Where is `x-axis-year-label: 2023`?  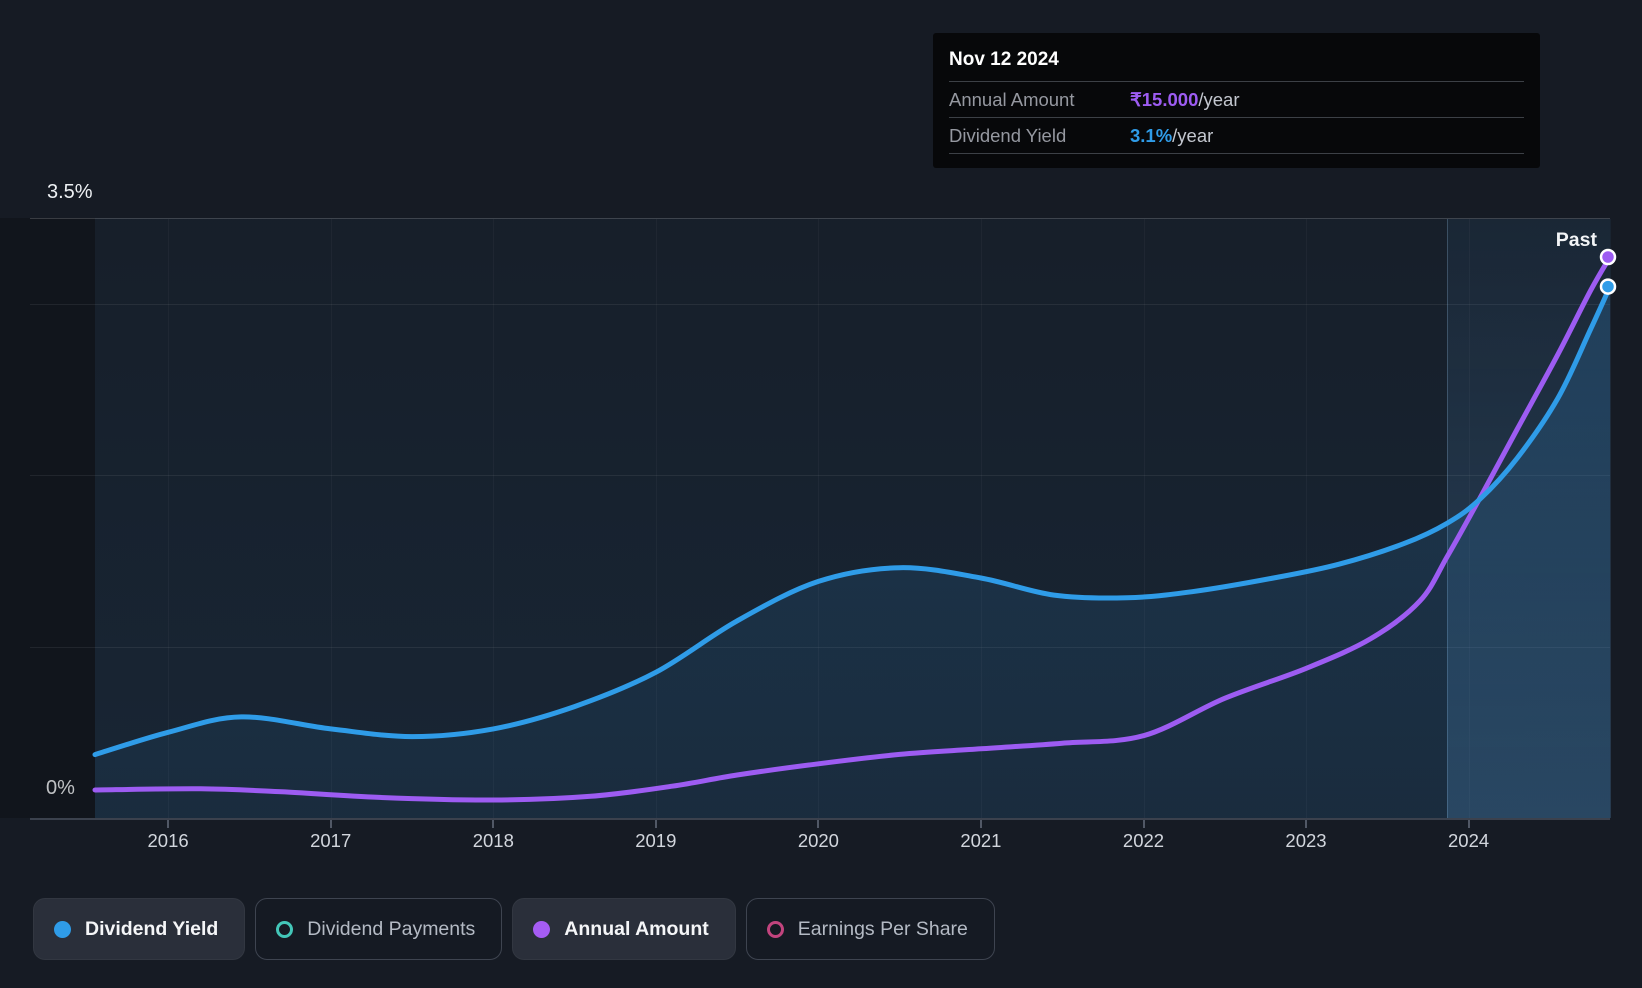
x-axis-year-label: 2023 is located at coordinates (1306, 840).